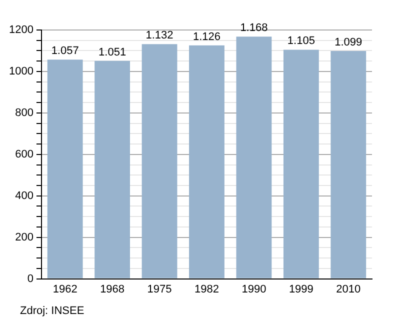  Describe the element at coordinates (24, 237) in the screenshot. I see `y-tick-label: 200` at that location.